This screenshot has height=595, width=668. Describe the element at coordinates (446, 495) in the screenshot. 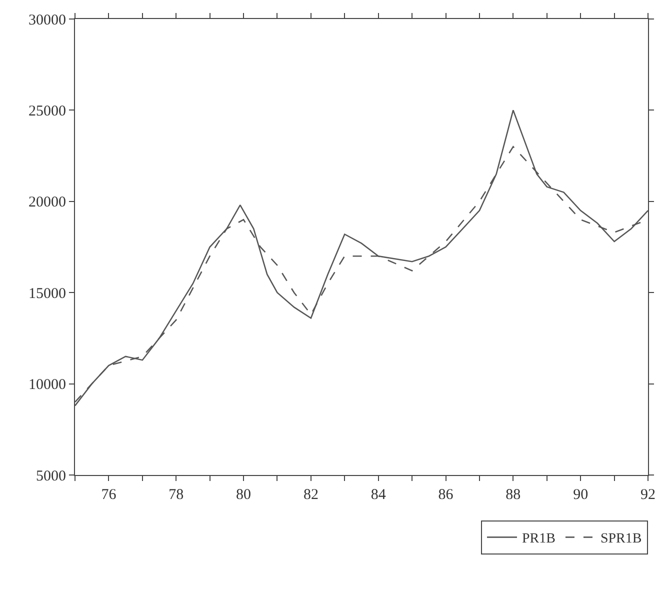

I see `x-tick-label: 86` at that location.